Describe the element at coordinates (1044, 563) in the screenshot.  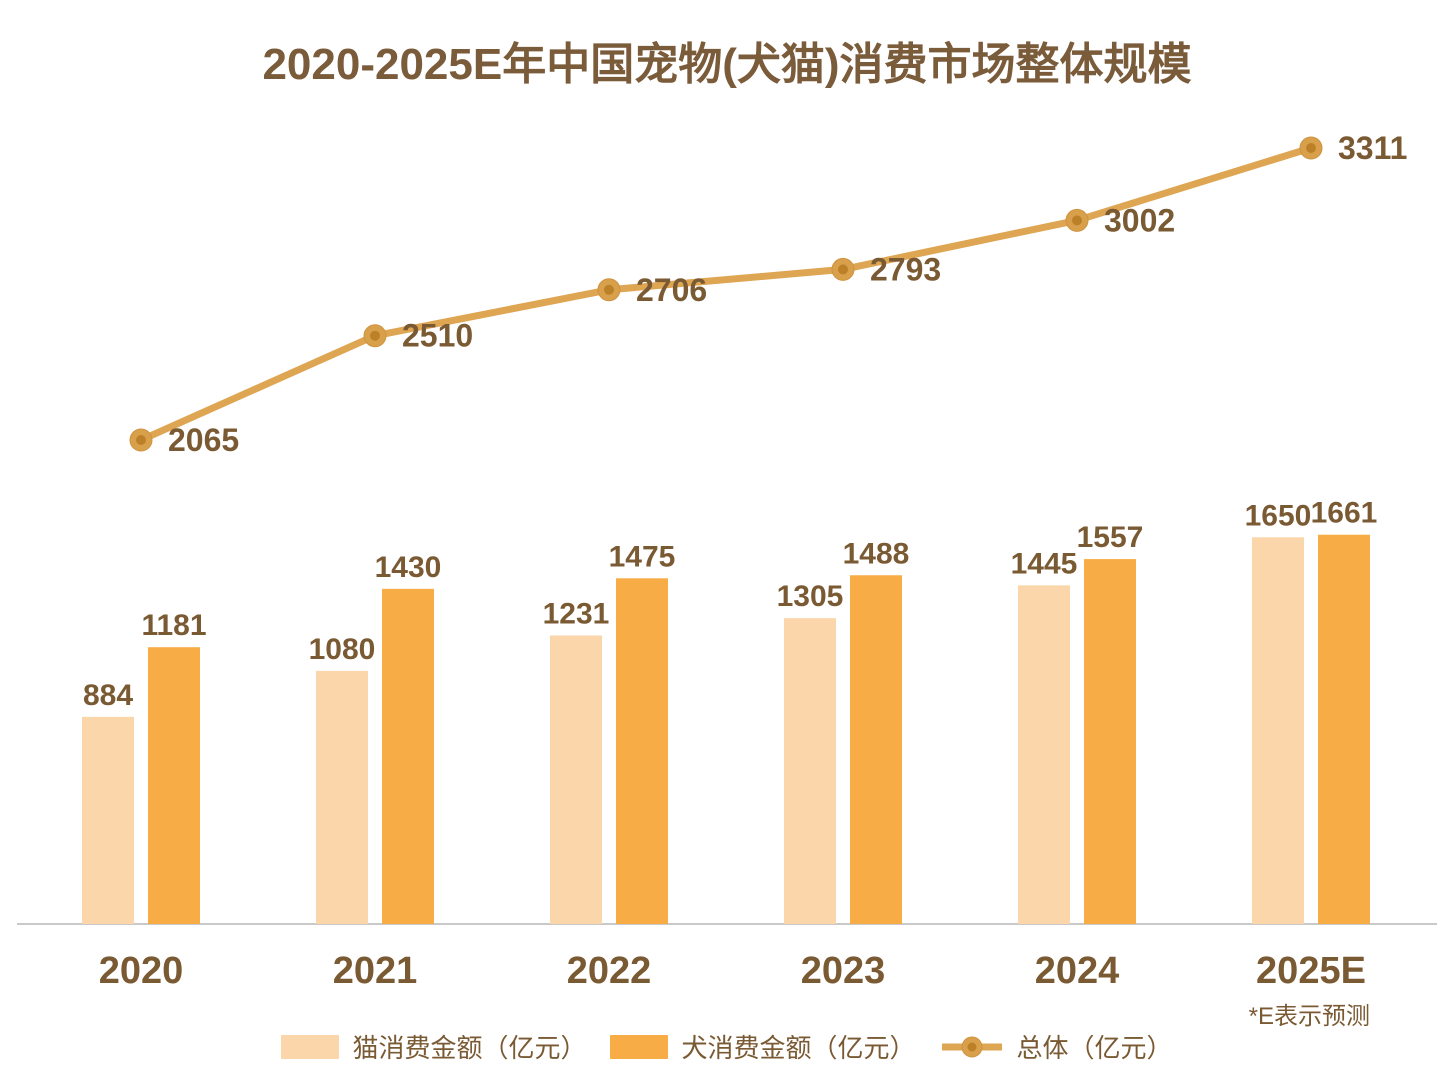
I see `bar-label-cat-2024: 1445` at that location.